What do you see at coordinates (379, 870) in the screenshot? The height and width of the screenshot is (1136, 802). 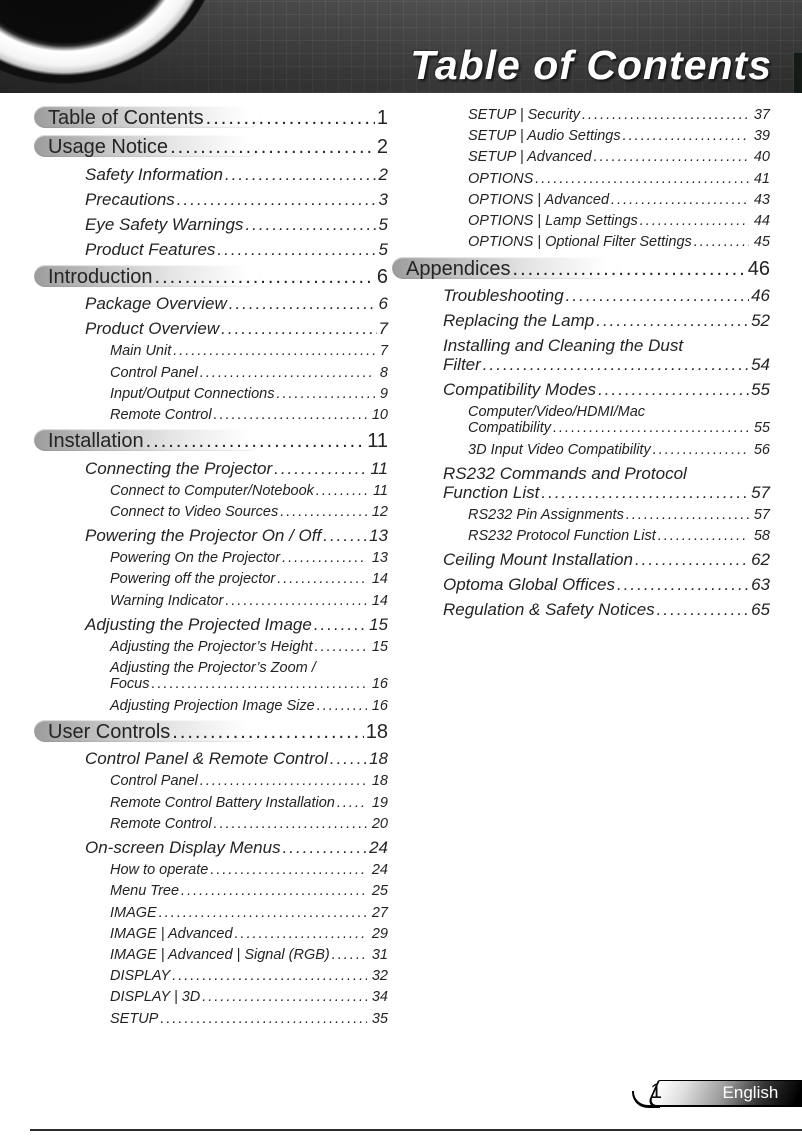 I see `toc-page-number: 24` at bounding box center [379, 870].